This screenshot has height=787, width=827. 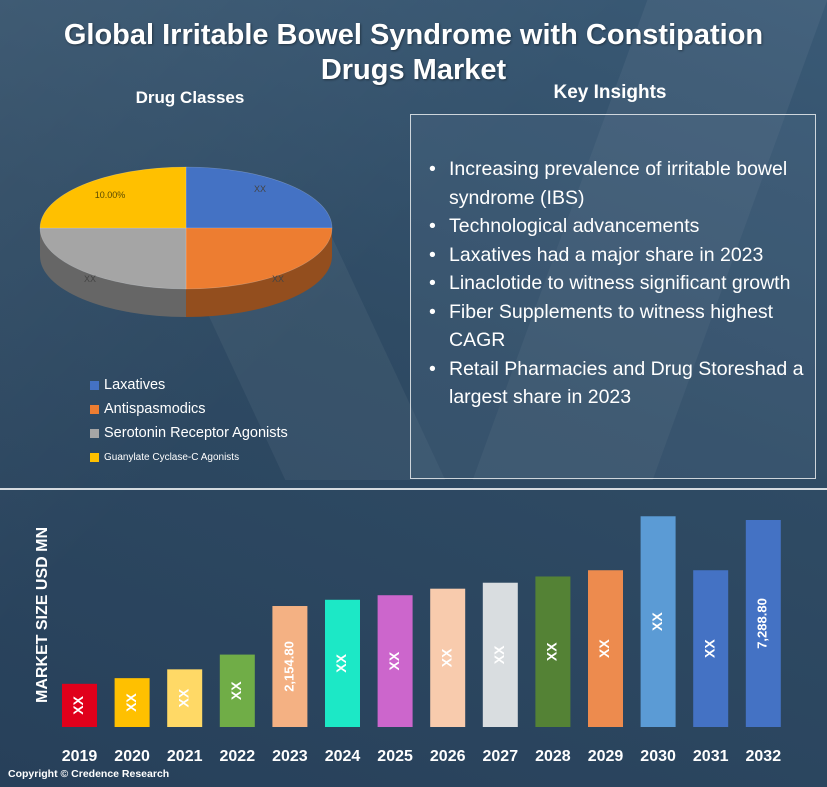 I want to click on pie-depth, so click(x=186, y=272).